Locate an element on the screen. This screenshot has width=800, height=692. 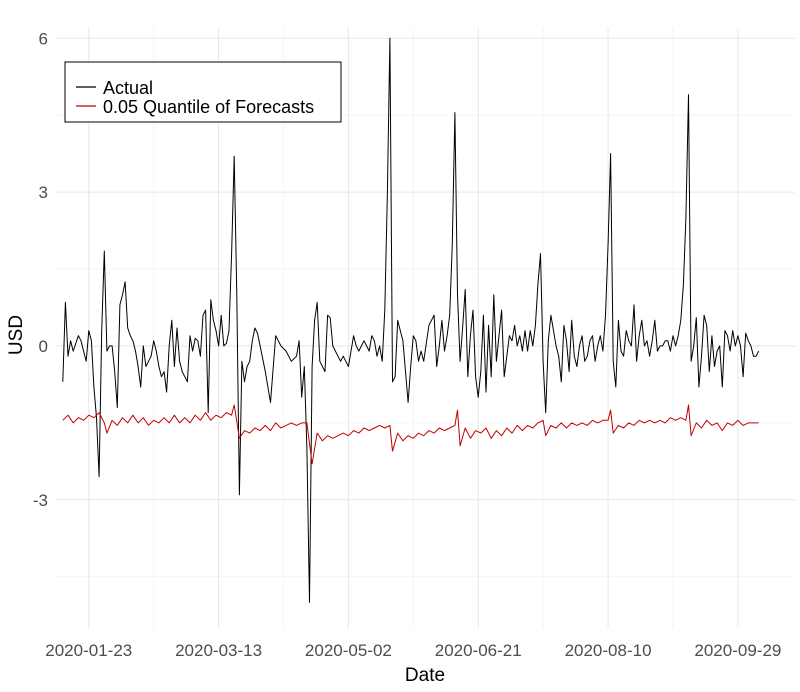
y-axis-title: USD is located at coordinates (16, 335).